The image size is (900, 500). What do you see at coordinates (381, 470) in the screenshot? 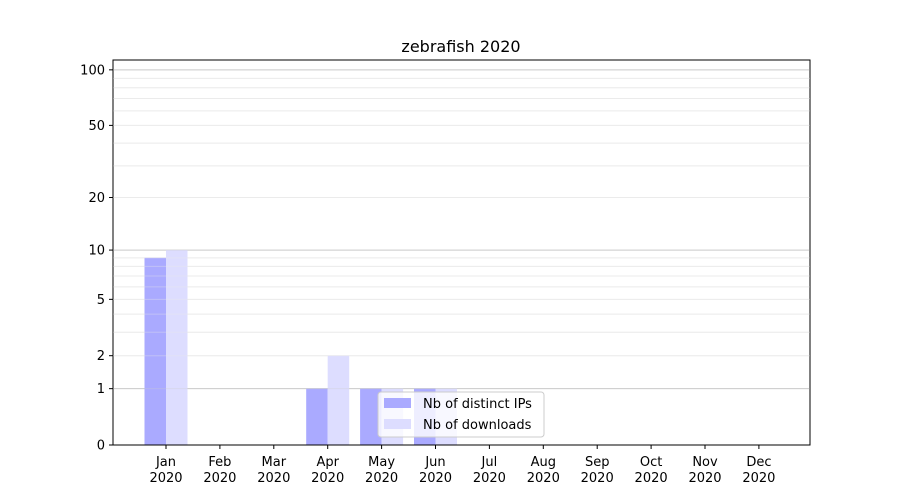
I see `x-tick-label: May 2020` at bounding box center [381, 470].